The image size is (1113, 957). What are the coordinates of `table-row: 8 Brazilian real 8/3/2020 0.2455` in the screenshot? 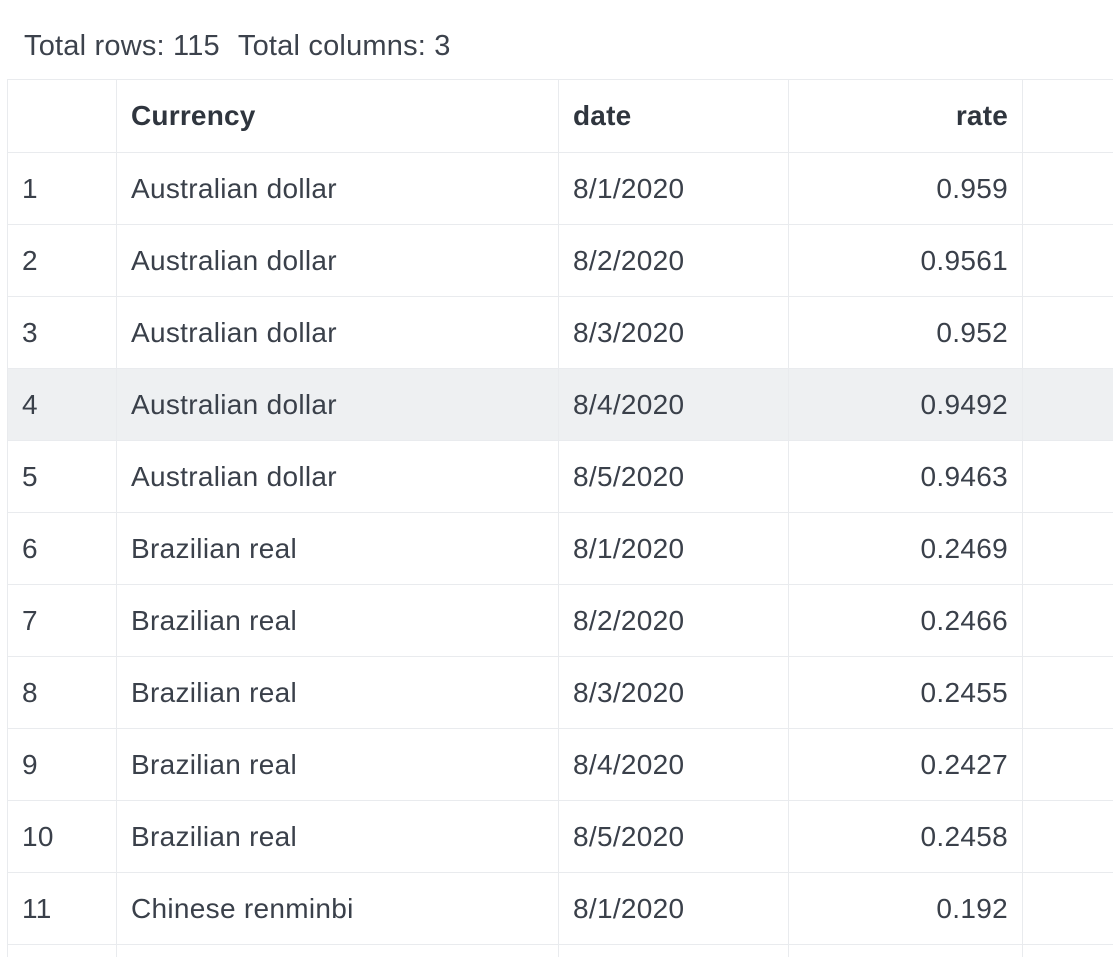 It's located at (560, 692).